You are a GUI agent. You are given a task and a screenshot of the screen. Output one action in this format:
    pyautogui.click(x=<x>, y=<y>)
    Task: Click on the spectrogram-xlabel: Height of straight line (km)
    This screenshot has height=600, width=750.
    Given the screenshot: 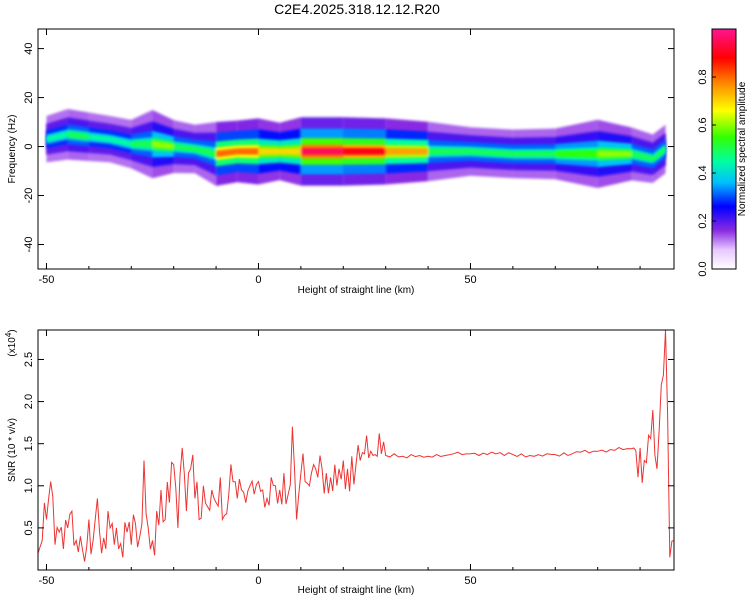 What is the action you would take?
    pyautogui.click(x=356, y=290)
    